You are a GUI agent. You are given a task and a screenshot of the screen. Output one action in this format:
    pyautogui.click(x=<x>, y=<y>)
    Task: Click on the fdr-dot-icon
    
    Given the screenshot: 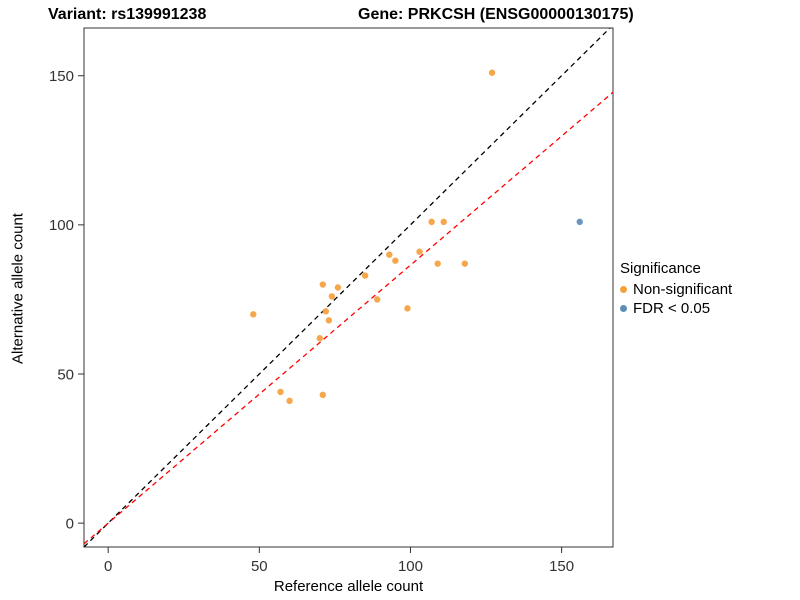 What is the action you would take?
    pyautogui.click(x=623, y=308)
    